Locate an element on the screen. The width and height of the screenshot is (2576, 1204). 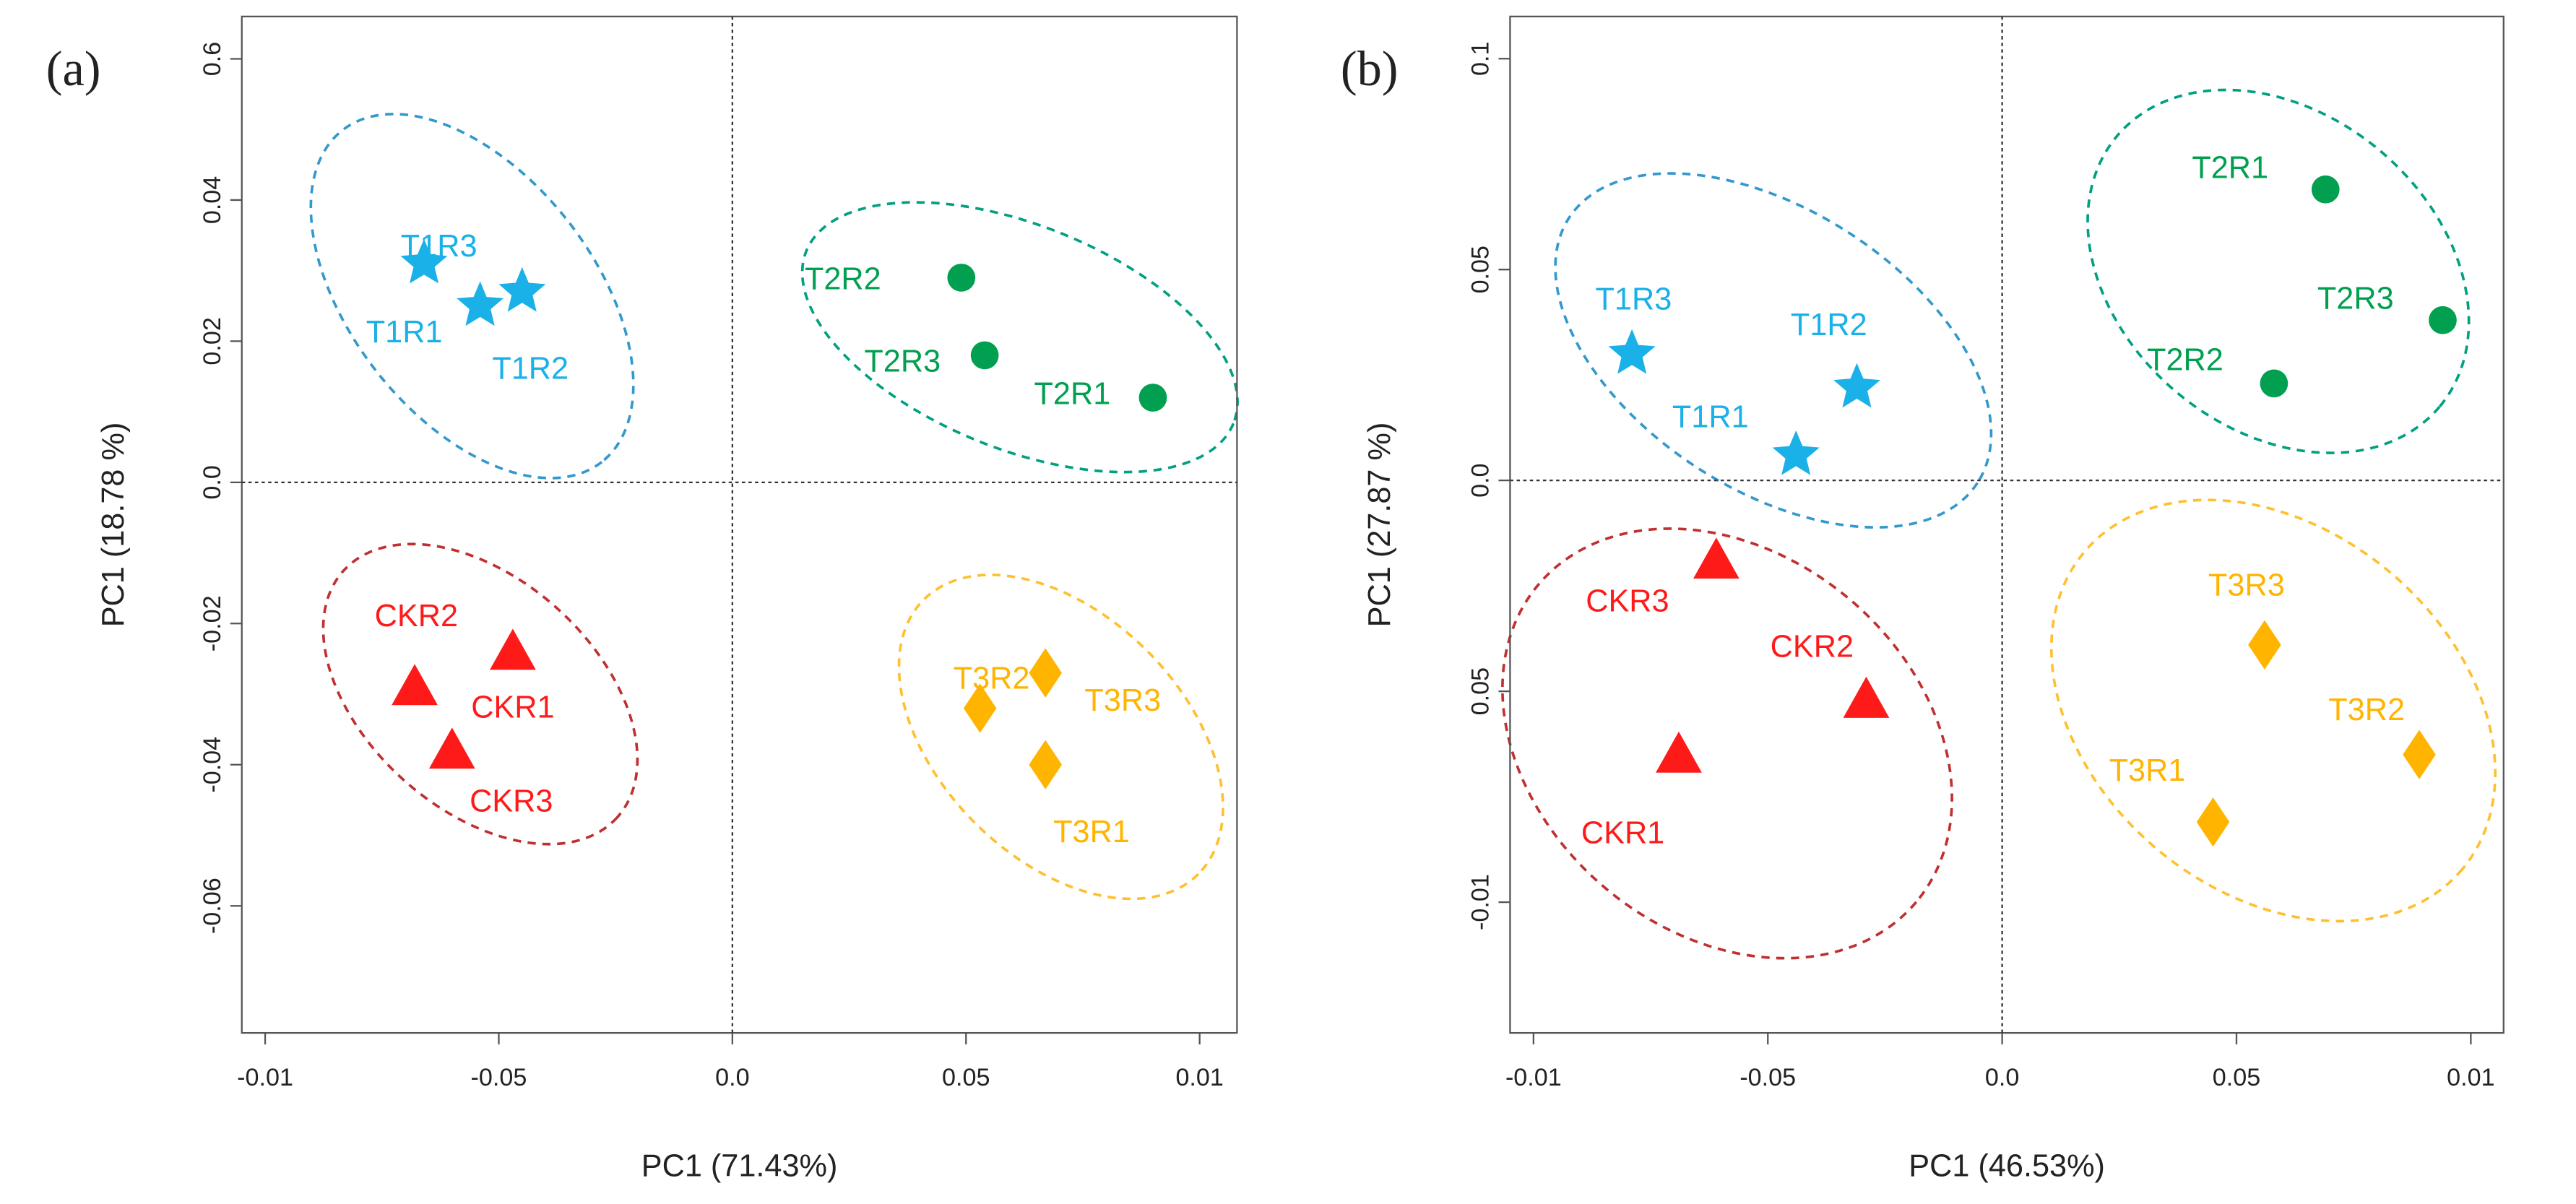
y-tick-label: 0.04 is located at coordinates (212, 200).